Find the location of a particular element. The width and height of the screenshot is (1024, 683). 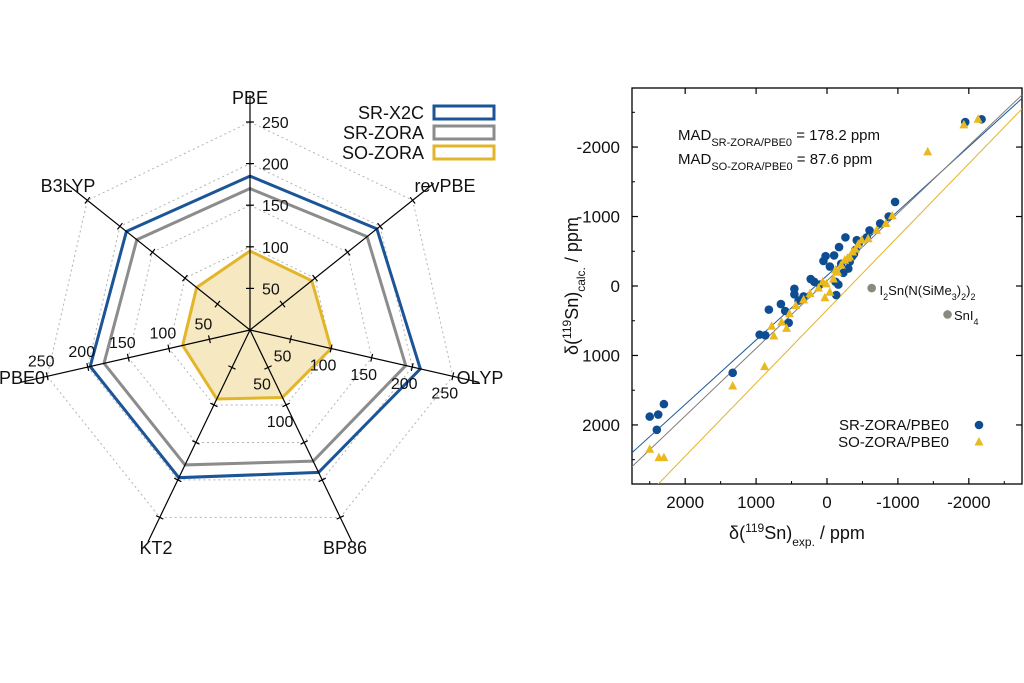

radar-series-sr-zora is located at coordinates (255, 326).